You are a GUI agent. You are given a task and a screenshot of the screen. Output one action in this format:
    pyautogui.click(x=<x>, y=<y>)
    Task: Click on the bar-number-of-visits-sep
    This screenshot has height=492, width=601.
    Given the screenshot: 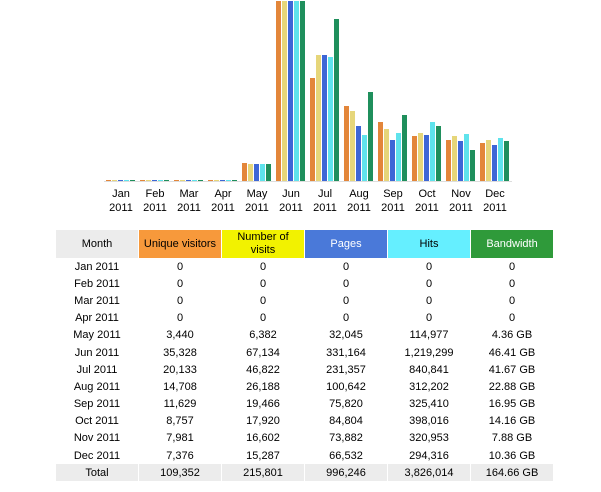 What is the action you would take?
    pyautogui.click(x=386, y=155)
    